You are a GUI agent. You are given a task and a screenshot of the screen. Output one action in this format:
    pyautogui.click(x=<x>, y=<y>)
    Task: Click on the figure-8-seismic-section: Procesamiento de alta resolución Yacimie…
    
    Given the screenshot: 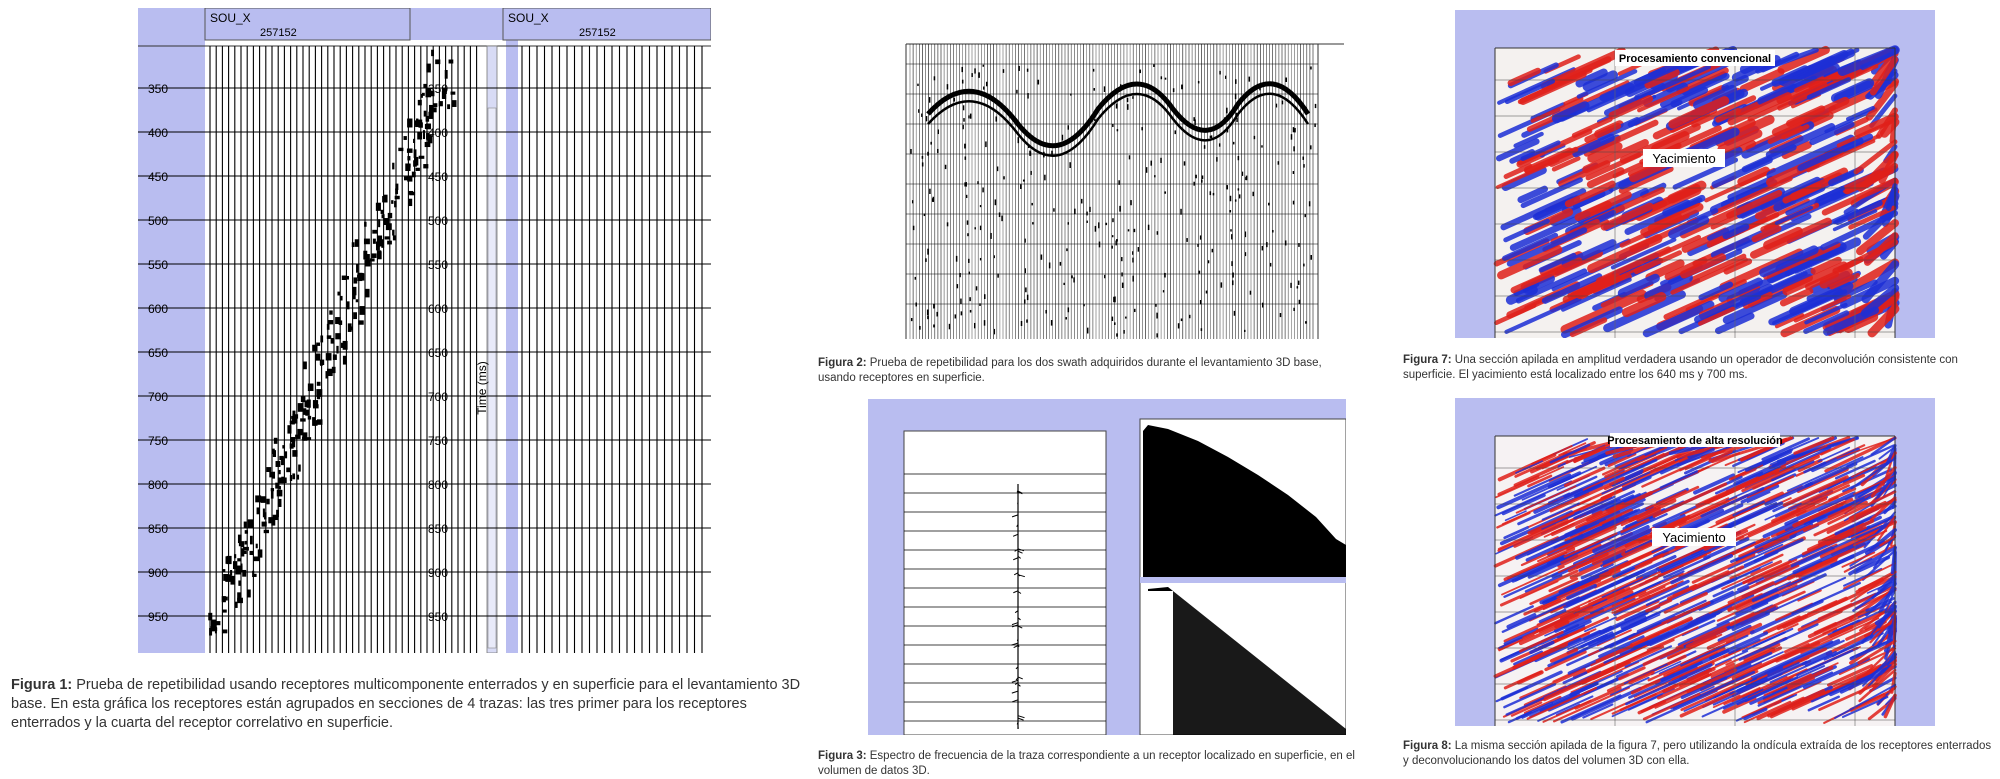 What is the action you would take?
    pyautogui.click(x=1695, y=562)
    